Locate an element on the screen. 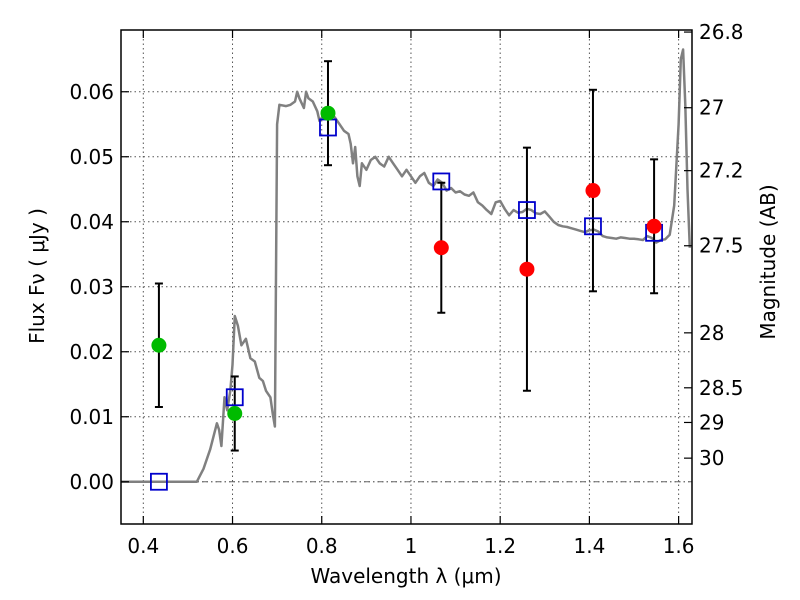 The height and width of the screenshot is (600, 800). y2-tick-label: 26.8 is located at coordinates (721, 32).